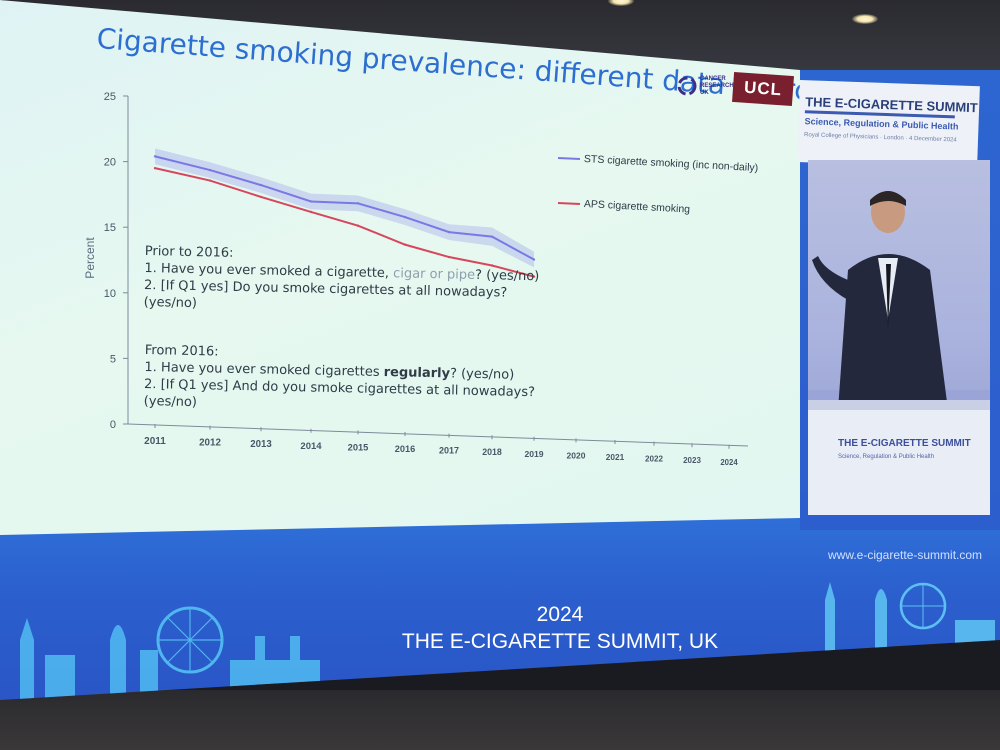 Image resolution: width=1000 pixels, height=750 pixels. I want to click on x-tick-label: 2018, so click(492, 452).